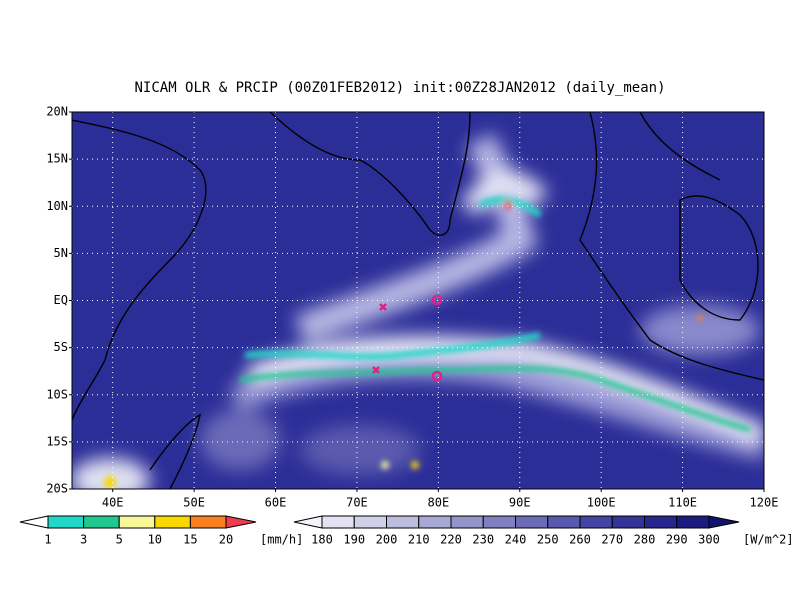 This screenshot has width=800, height=604. Describe the element at coordinates (57, 206) in the screenshot. I see `lat-label: 10N` at that location.